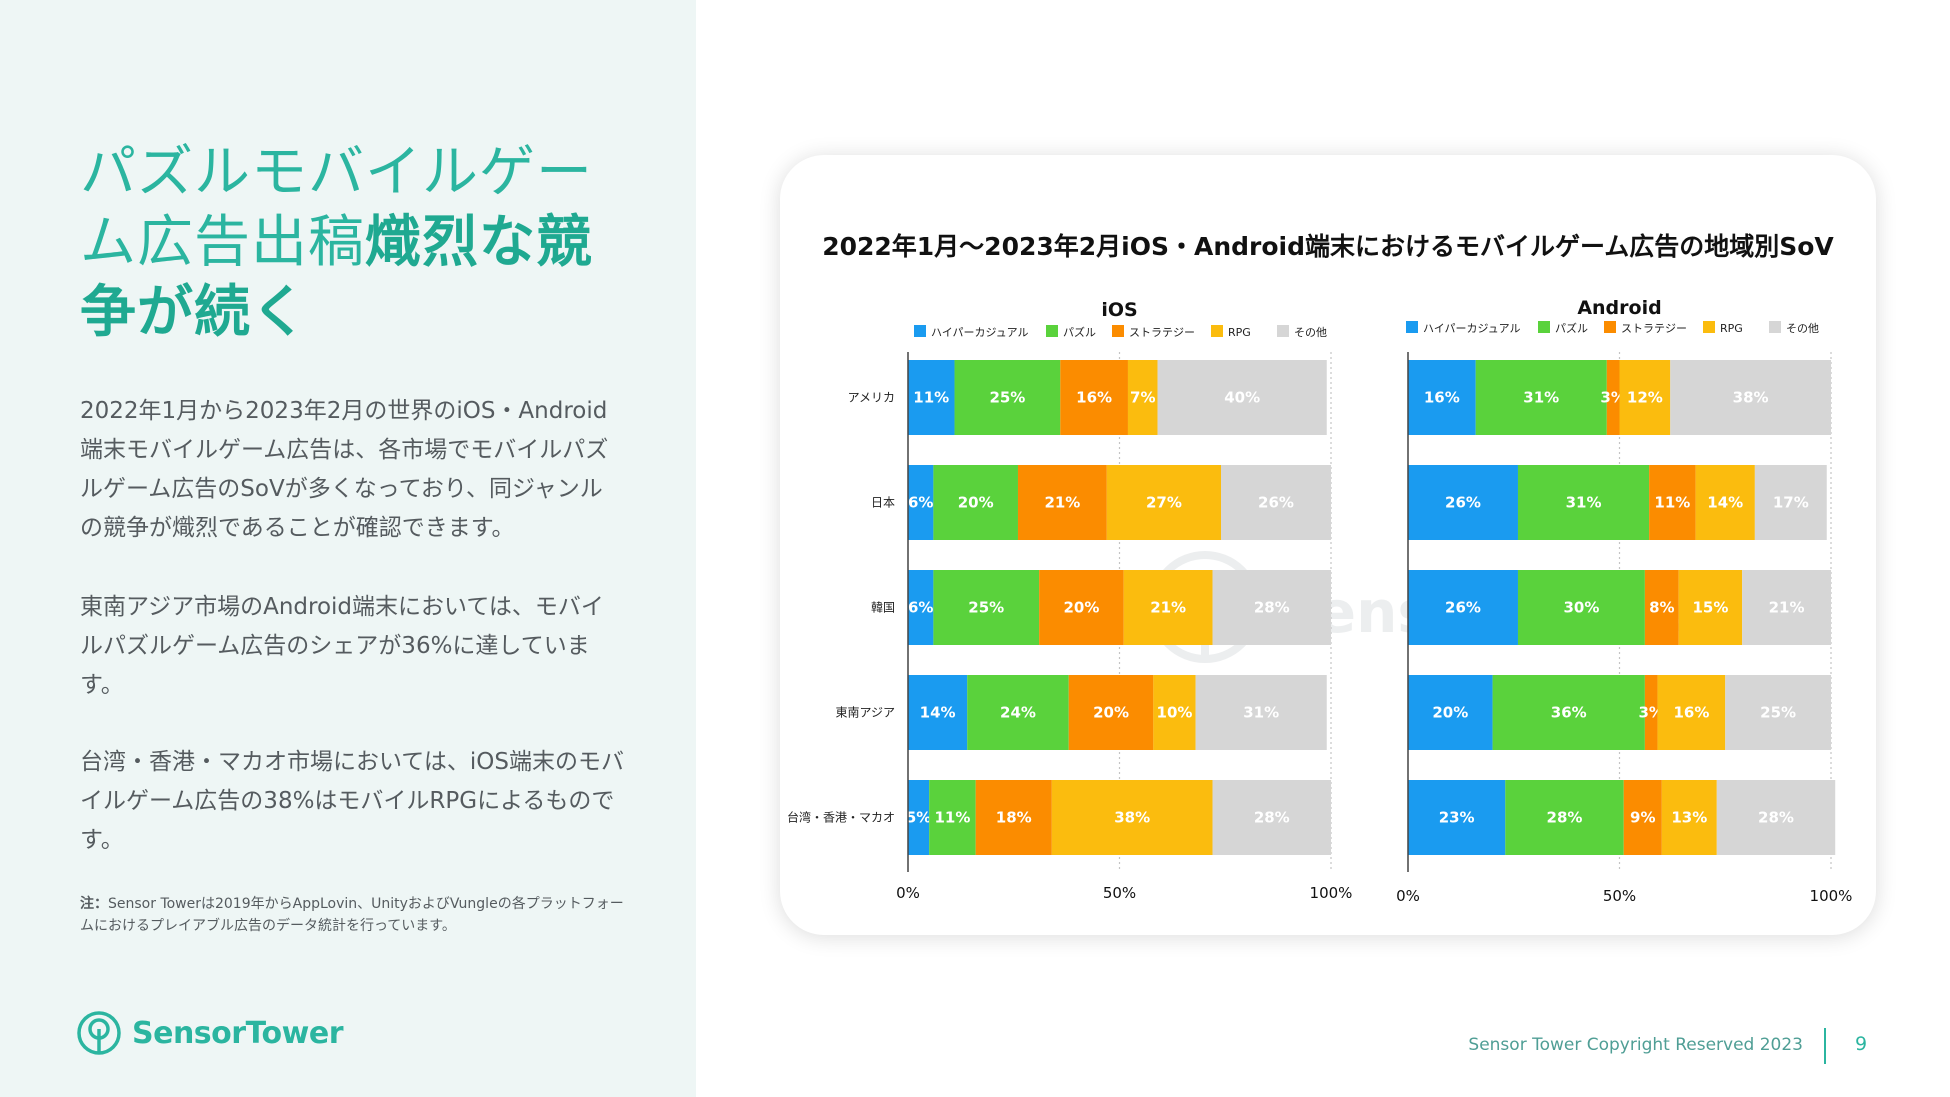  What do you see at coordinates (1635, 1045) in the screenshot?
I see `footer-copyright: Sensor Tower Copyright Reserved 2023` at bounding box center [1635, 1045].